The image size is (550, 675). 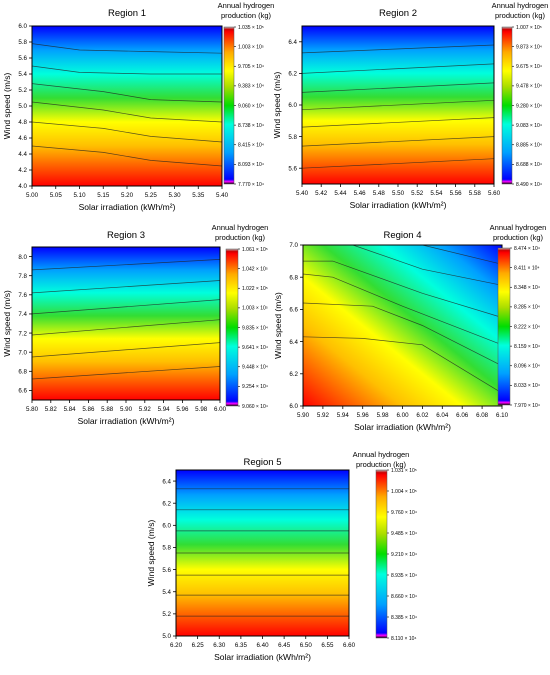 I want to click on colorbar-tick-label: 7.970 × 10⁴, so click(x=527, y=406).